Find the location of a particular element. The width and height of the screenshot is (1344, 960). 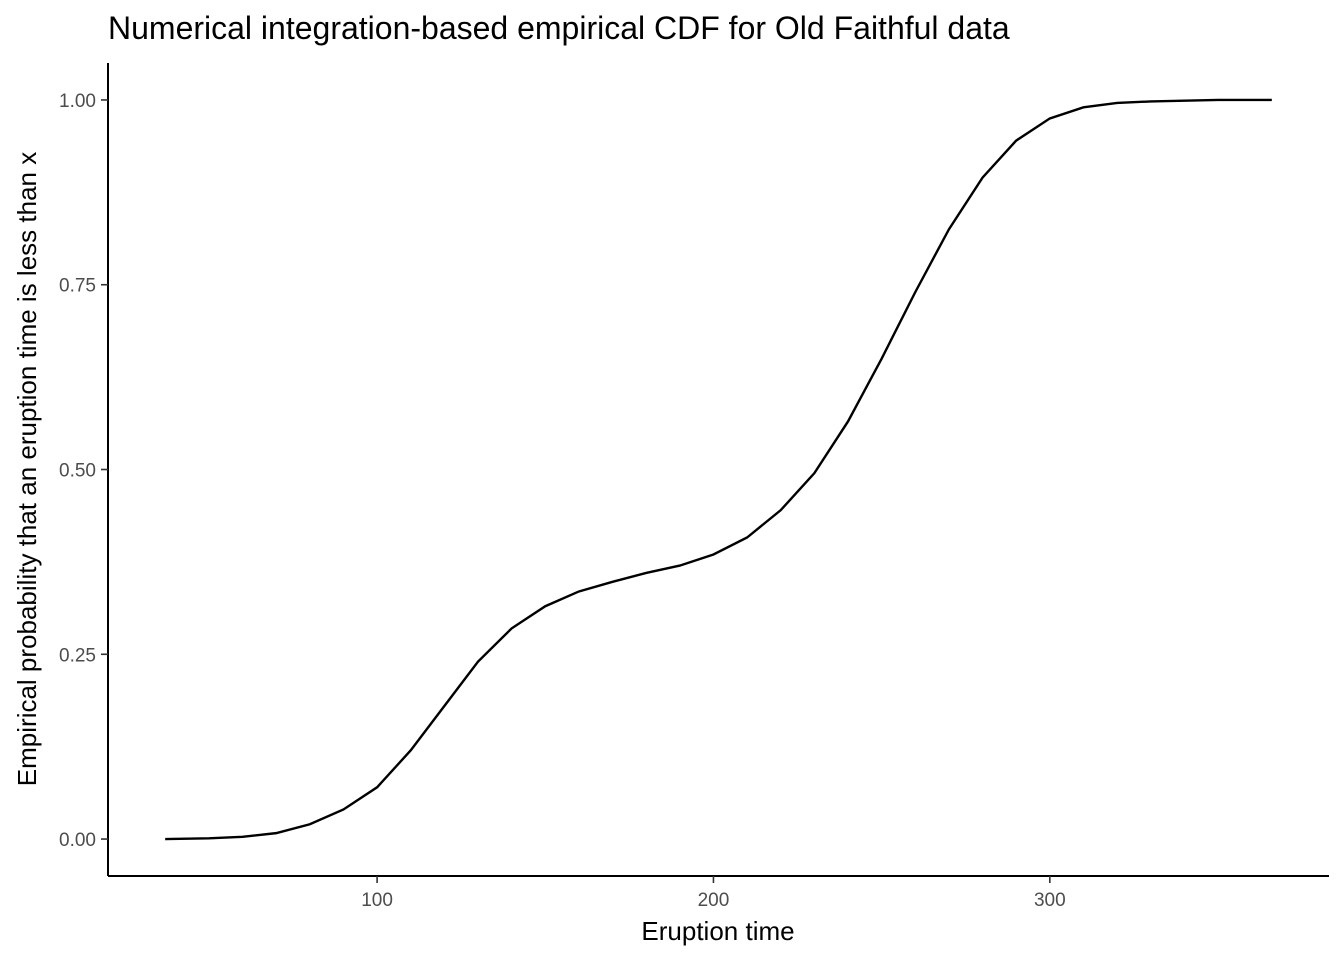

x-axis-title: Eruption time is located at coordinates (717, 931).